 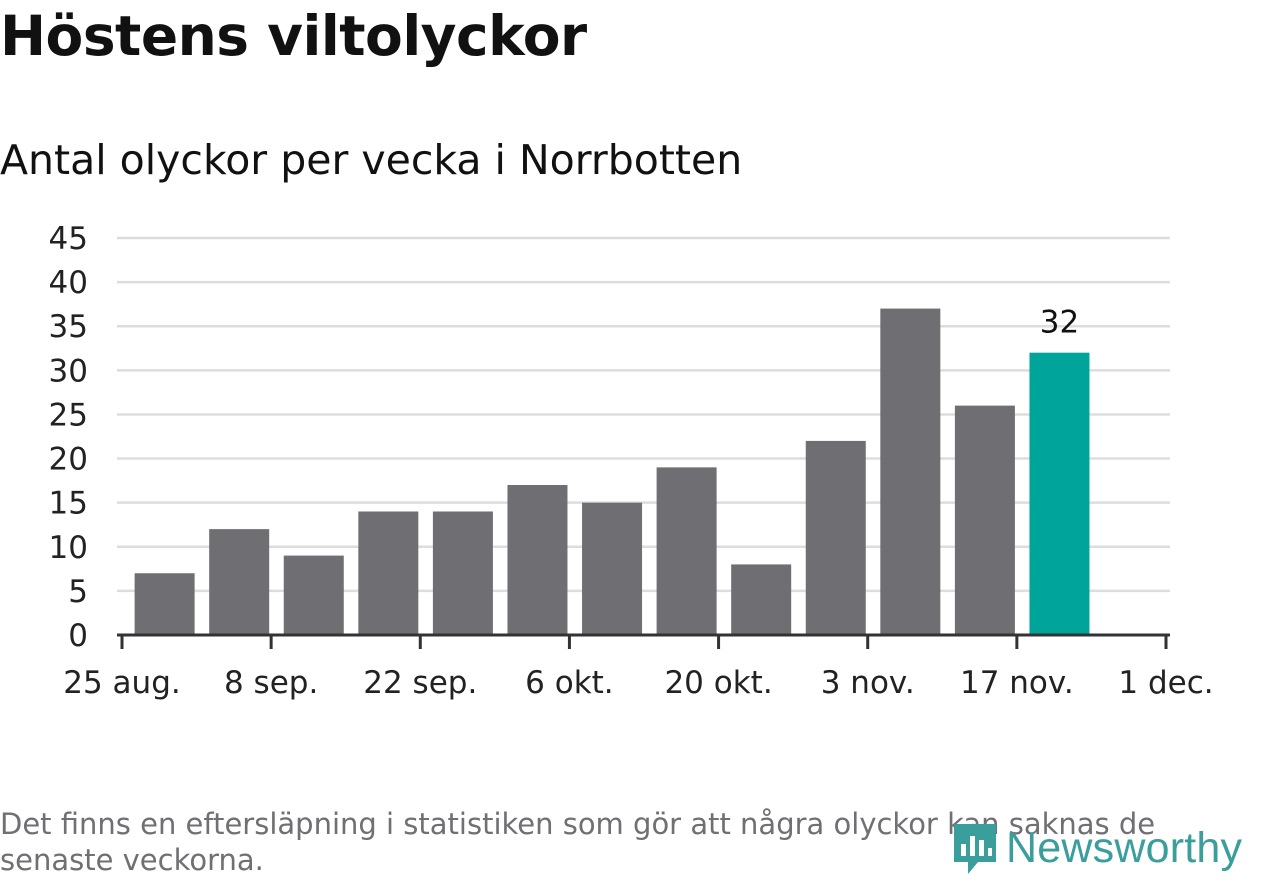 I want to click on x-tick-label: 20 okt., so click(x=718, y=683).